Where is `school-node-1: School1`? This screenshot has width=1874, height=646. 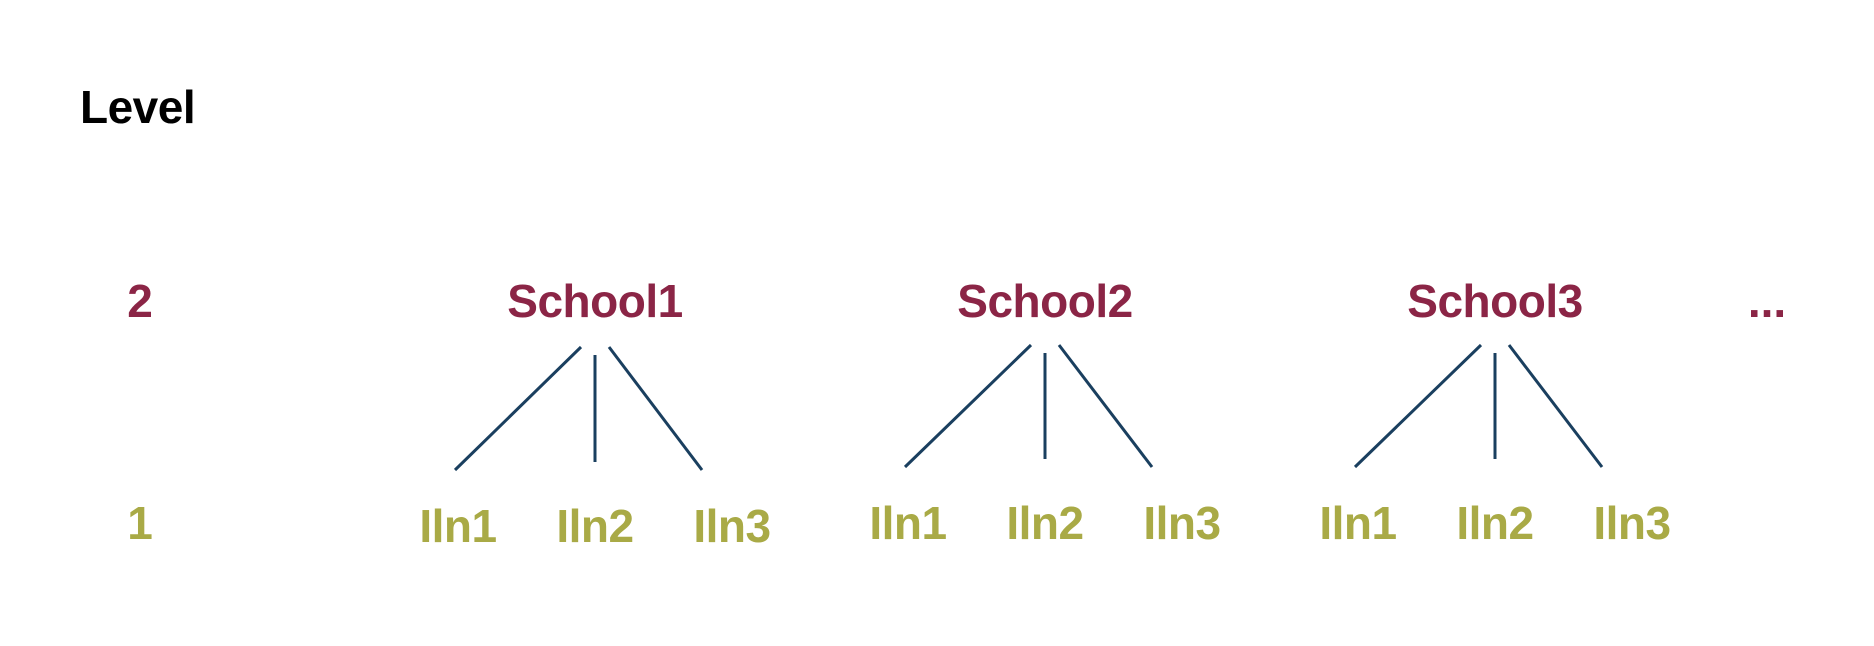
school-node-1: School1 is located at coordinates (595, 301).